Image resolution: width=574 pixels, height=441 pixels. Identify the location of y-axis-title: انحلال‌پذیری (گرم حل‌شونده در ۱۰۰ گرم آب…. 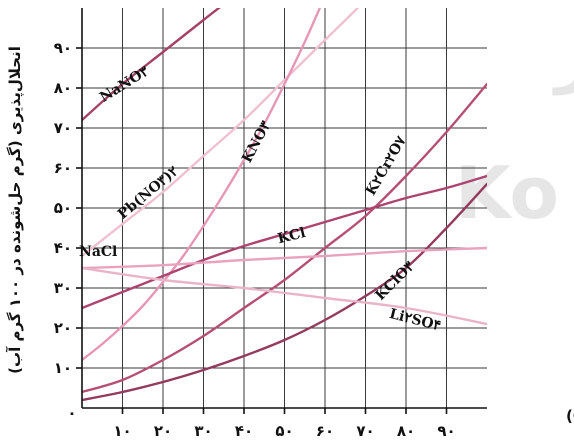
(15, 210).